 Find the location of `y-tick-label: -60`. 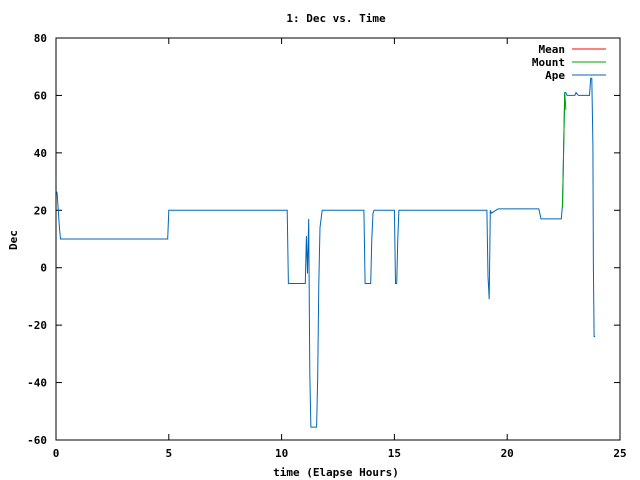

y-tick-label: -60 is located at coordinates (37, 440).